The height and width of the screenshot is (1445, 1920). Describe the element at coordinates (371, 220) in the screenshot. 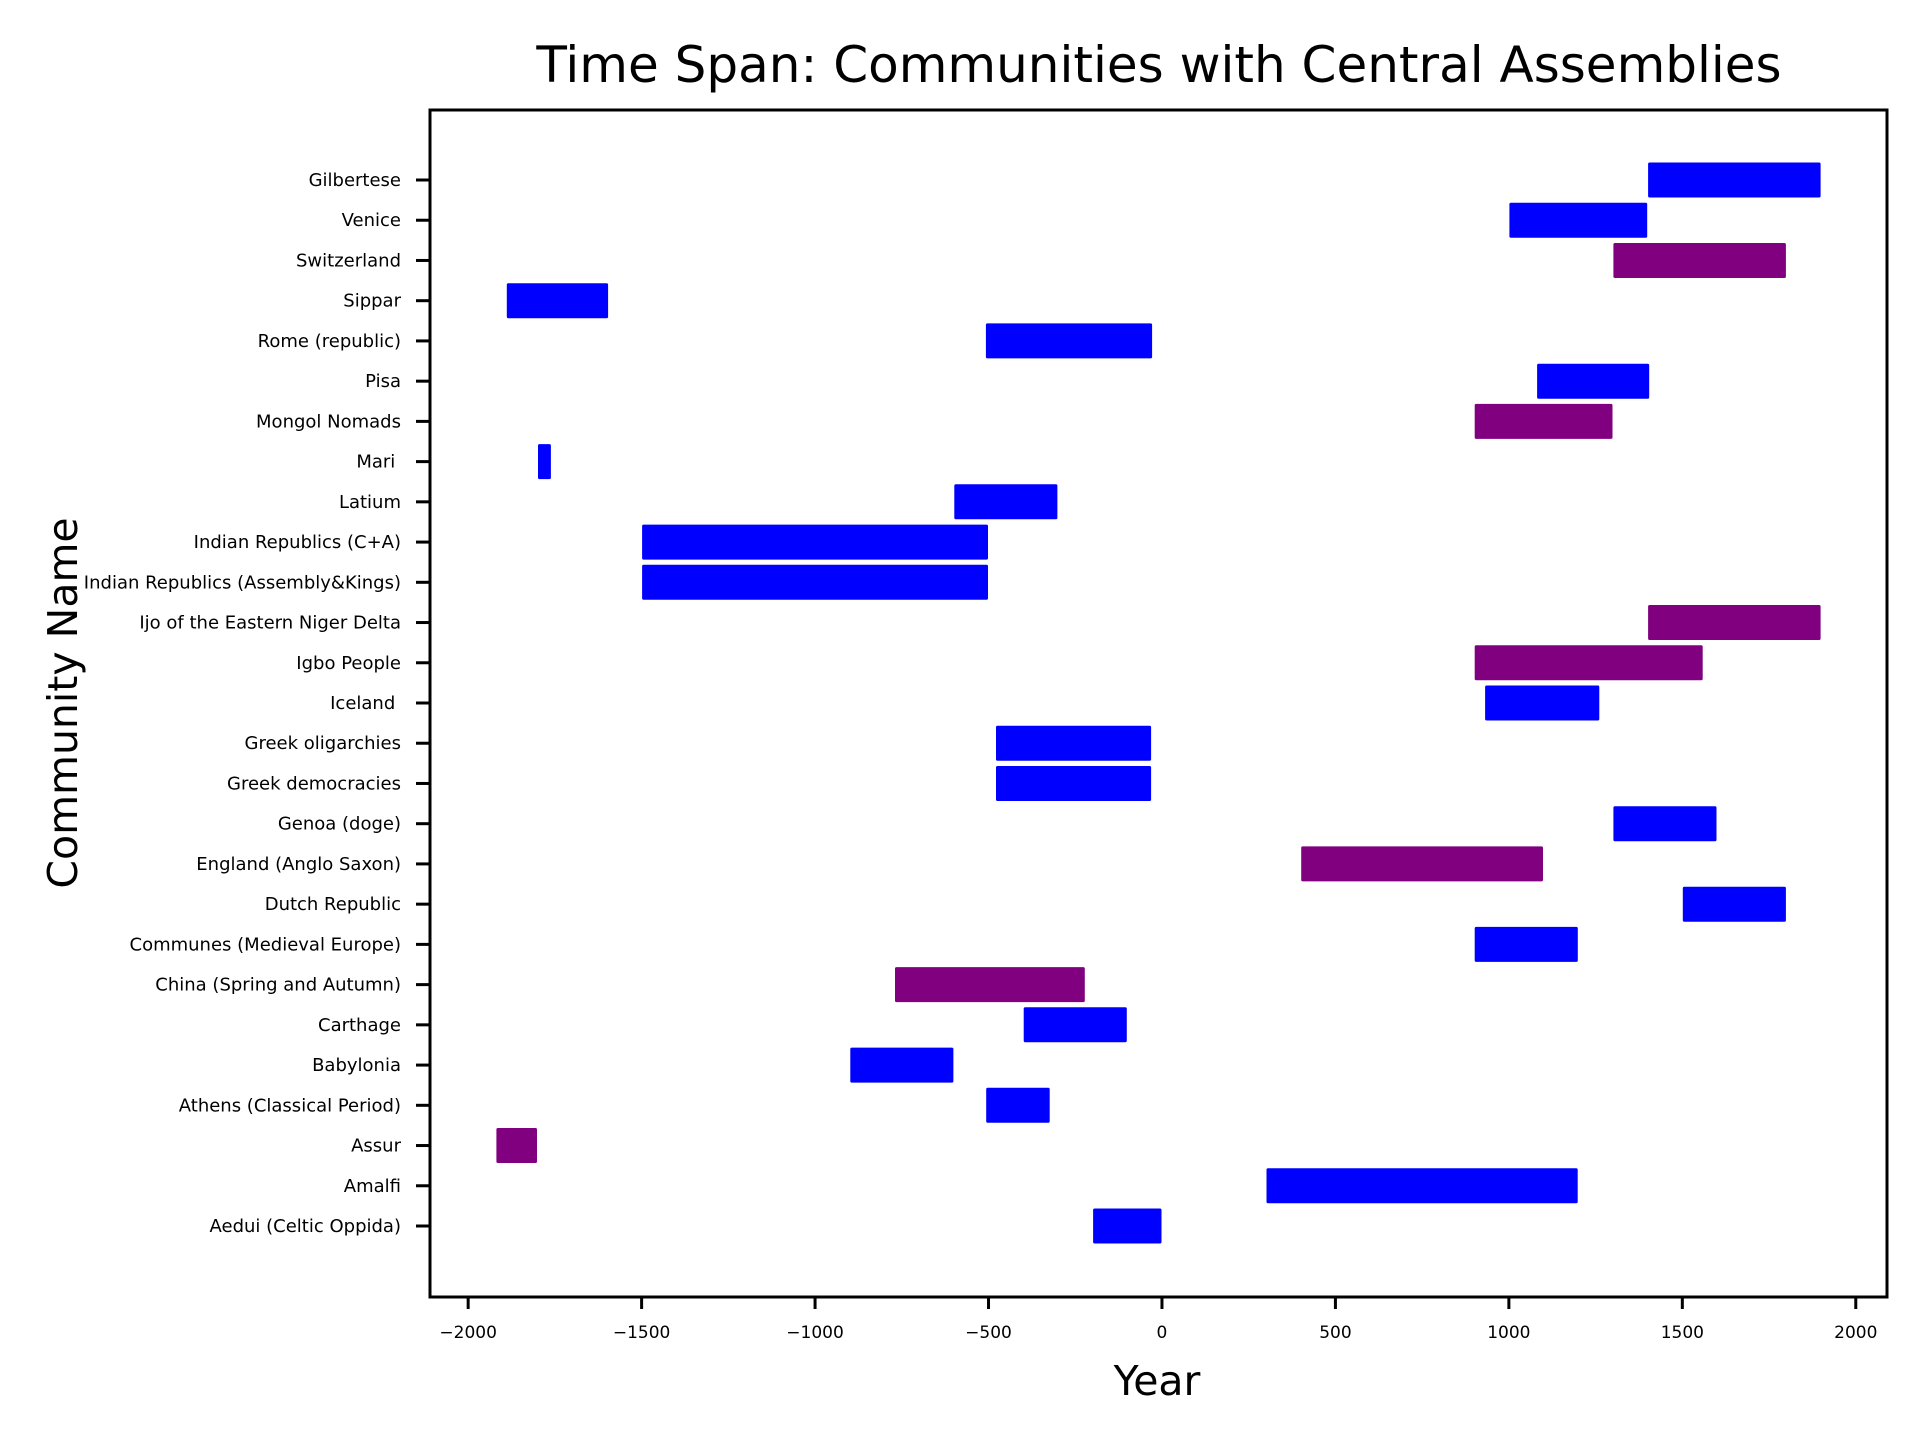

I see `y-tick-label-25: Venice` at that location.